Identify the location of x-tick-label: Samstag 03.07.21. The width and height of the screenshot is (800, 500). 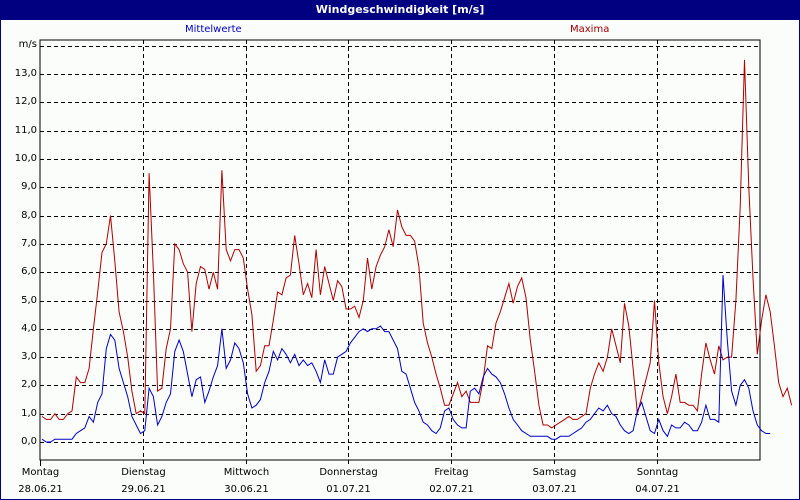
(554, 481).